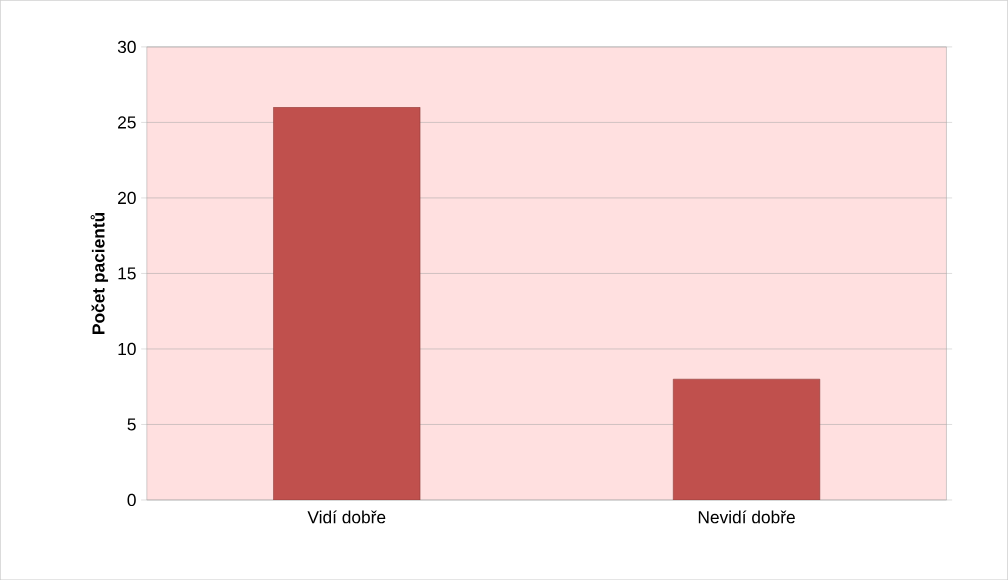 Image resolution: width=1008 pixels, height=580 pixels. Describe the element at coordinates (346, 517) in the screenshot. I see `x-tick-label: Vidí dobře` at that location.